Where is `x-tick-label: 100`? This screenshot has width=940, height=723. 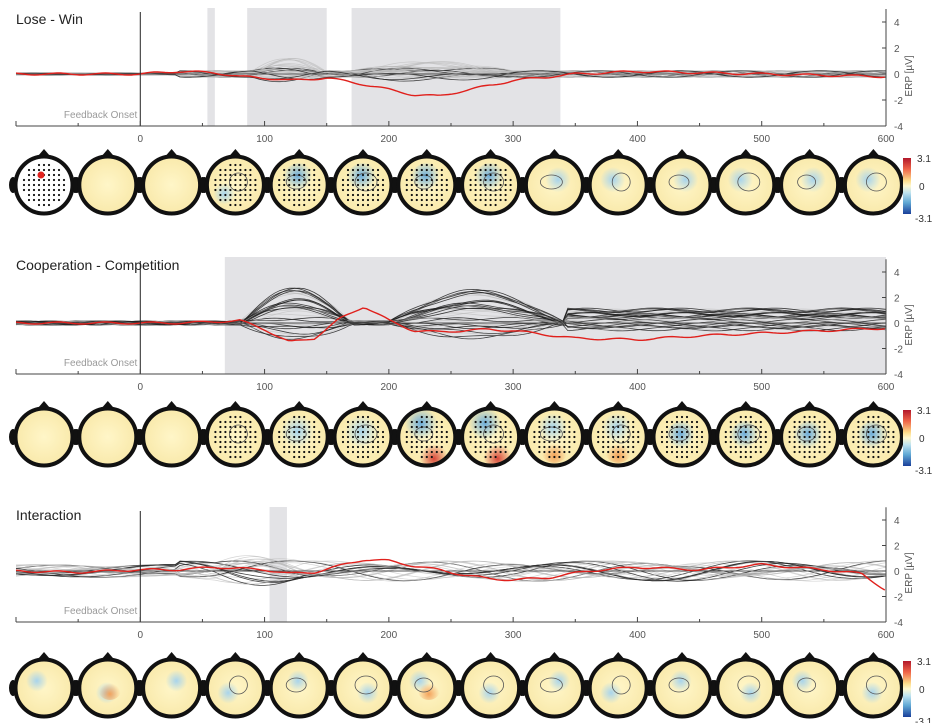
x-tick-label: 100 is located at coordinates (264, 139).